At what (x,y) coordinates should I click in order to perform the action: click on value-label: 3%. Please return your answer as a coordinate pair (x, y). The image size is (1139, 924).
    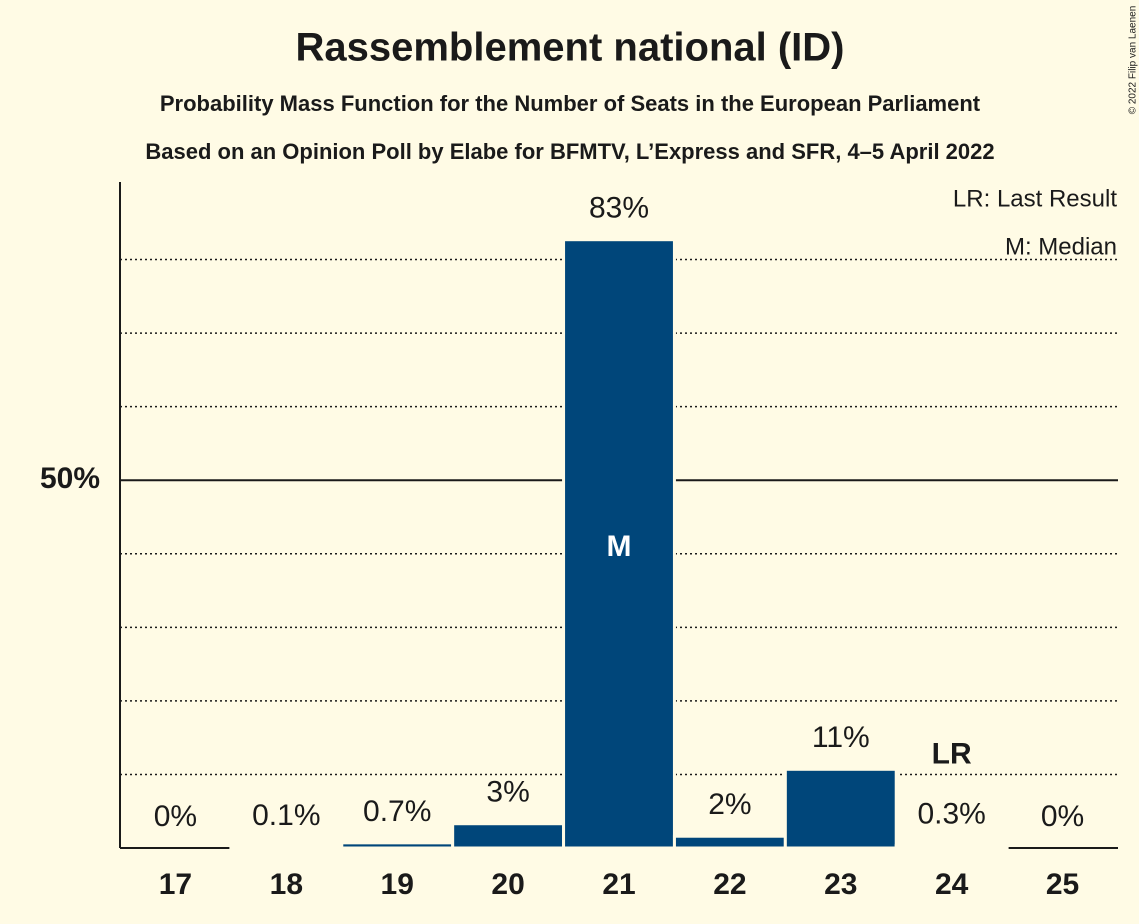
    Looking at the image, I should click on (507, 792).